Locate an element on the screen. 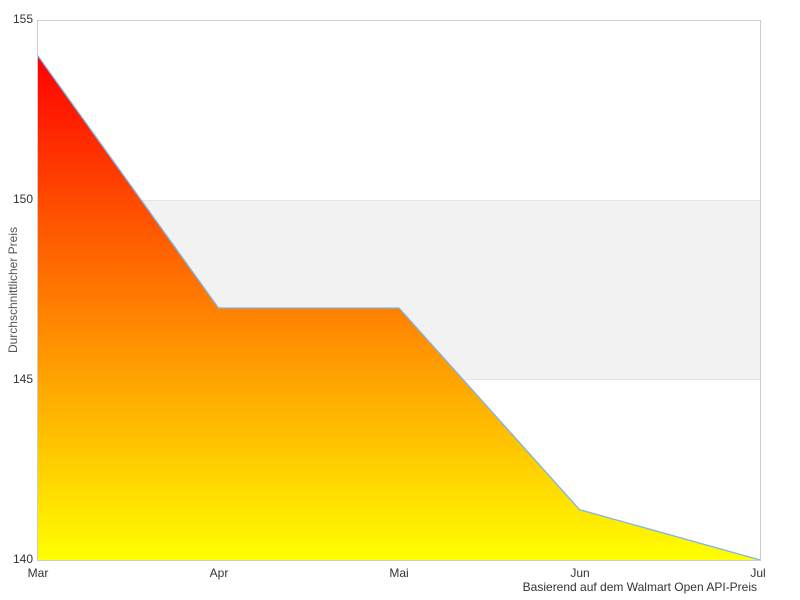  x-tick-label-mai: Mai is located at coordinates (399, 573).